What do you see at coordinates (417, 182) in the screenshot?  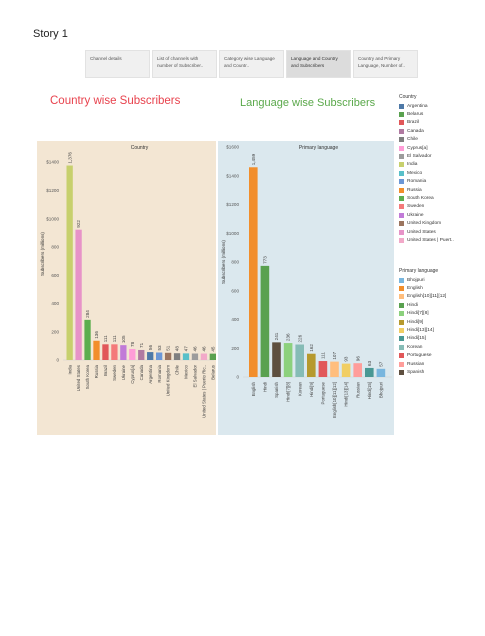 I see `legend-label: Romania` at bounding box center [417, 182].